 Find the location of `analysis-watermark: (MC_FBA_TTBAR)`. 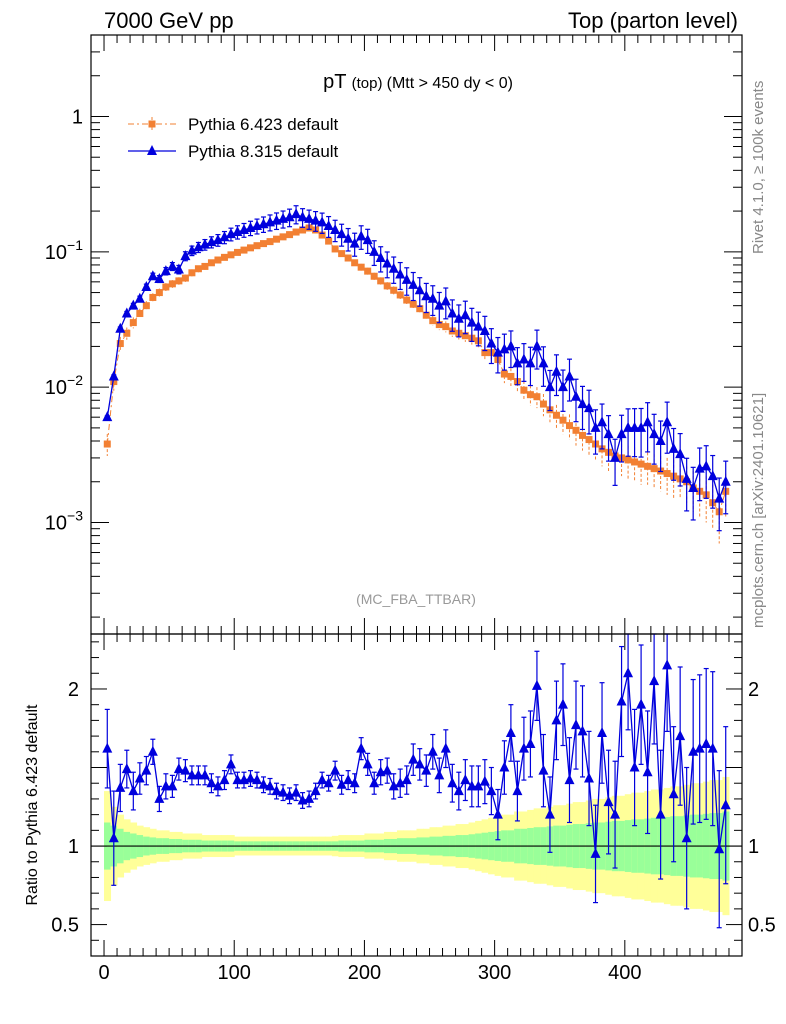

analysis-watermark: (MC_FBA_TTBAR) is located at coordinates (416, 599).